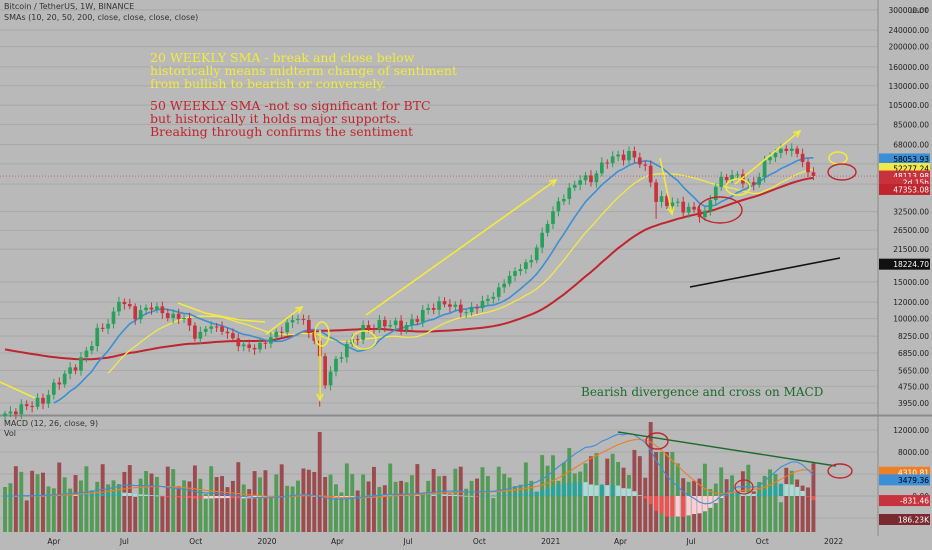 The image size is (932, 550). Describe the element at coordinates (913, 452) in the screenshot. I see `macd-tick-label: 8000.00` at that location.